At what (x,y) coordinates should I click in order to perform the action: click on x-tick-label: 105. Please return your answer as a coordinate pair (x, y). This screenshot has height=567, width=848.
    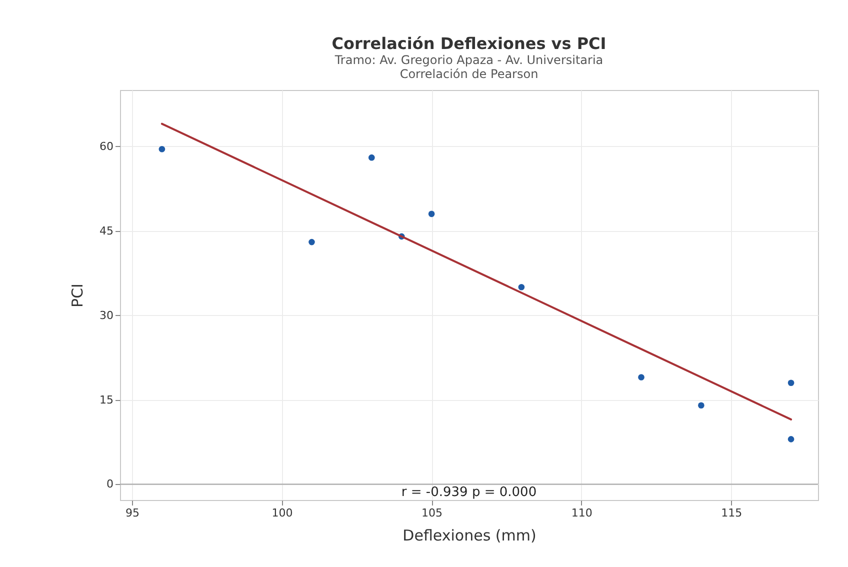
    Looking at the image, I should click on (432, 513).